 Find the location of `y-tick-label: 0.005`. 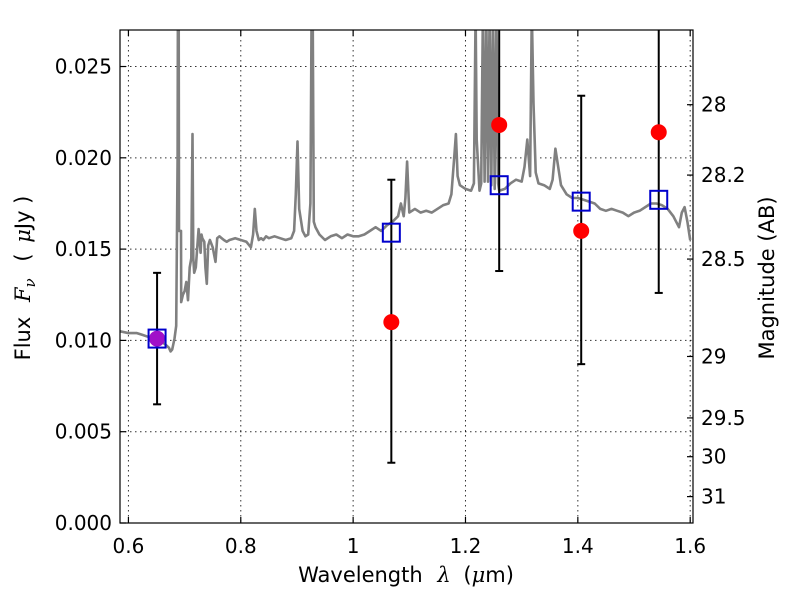

y-tick-label: 0.005 is located at coordinates (83, 432).